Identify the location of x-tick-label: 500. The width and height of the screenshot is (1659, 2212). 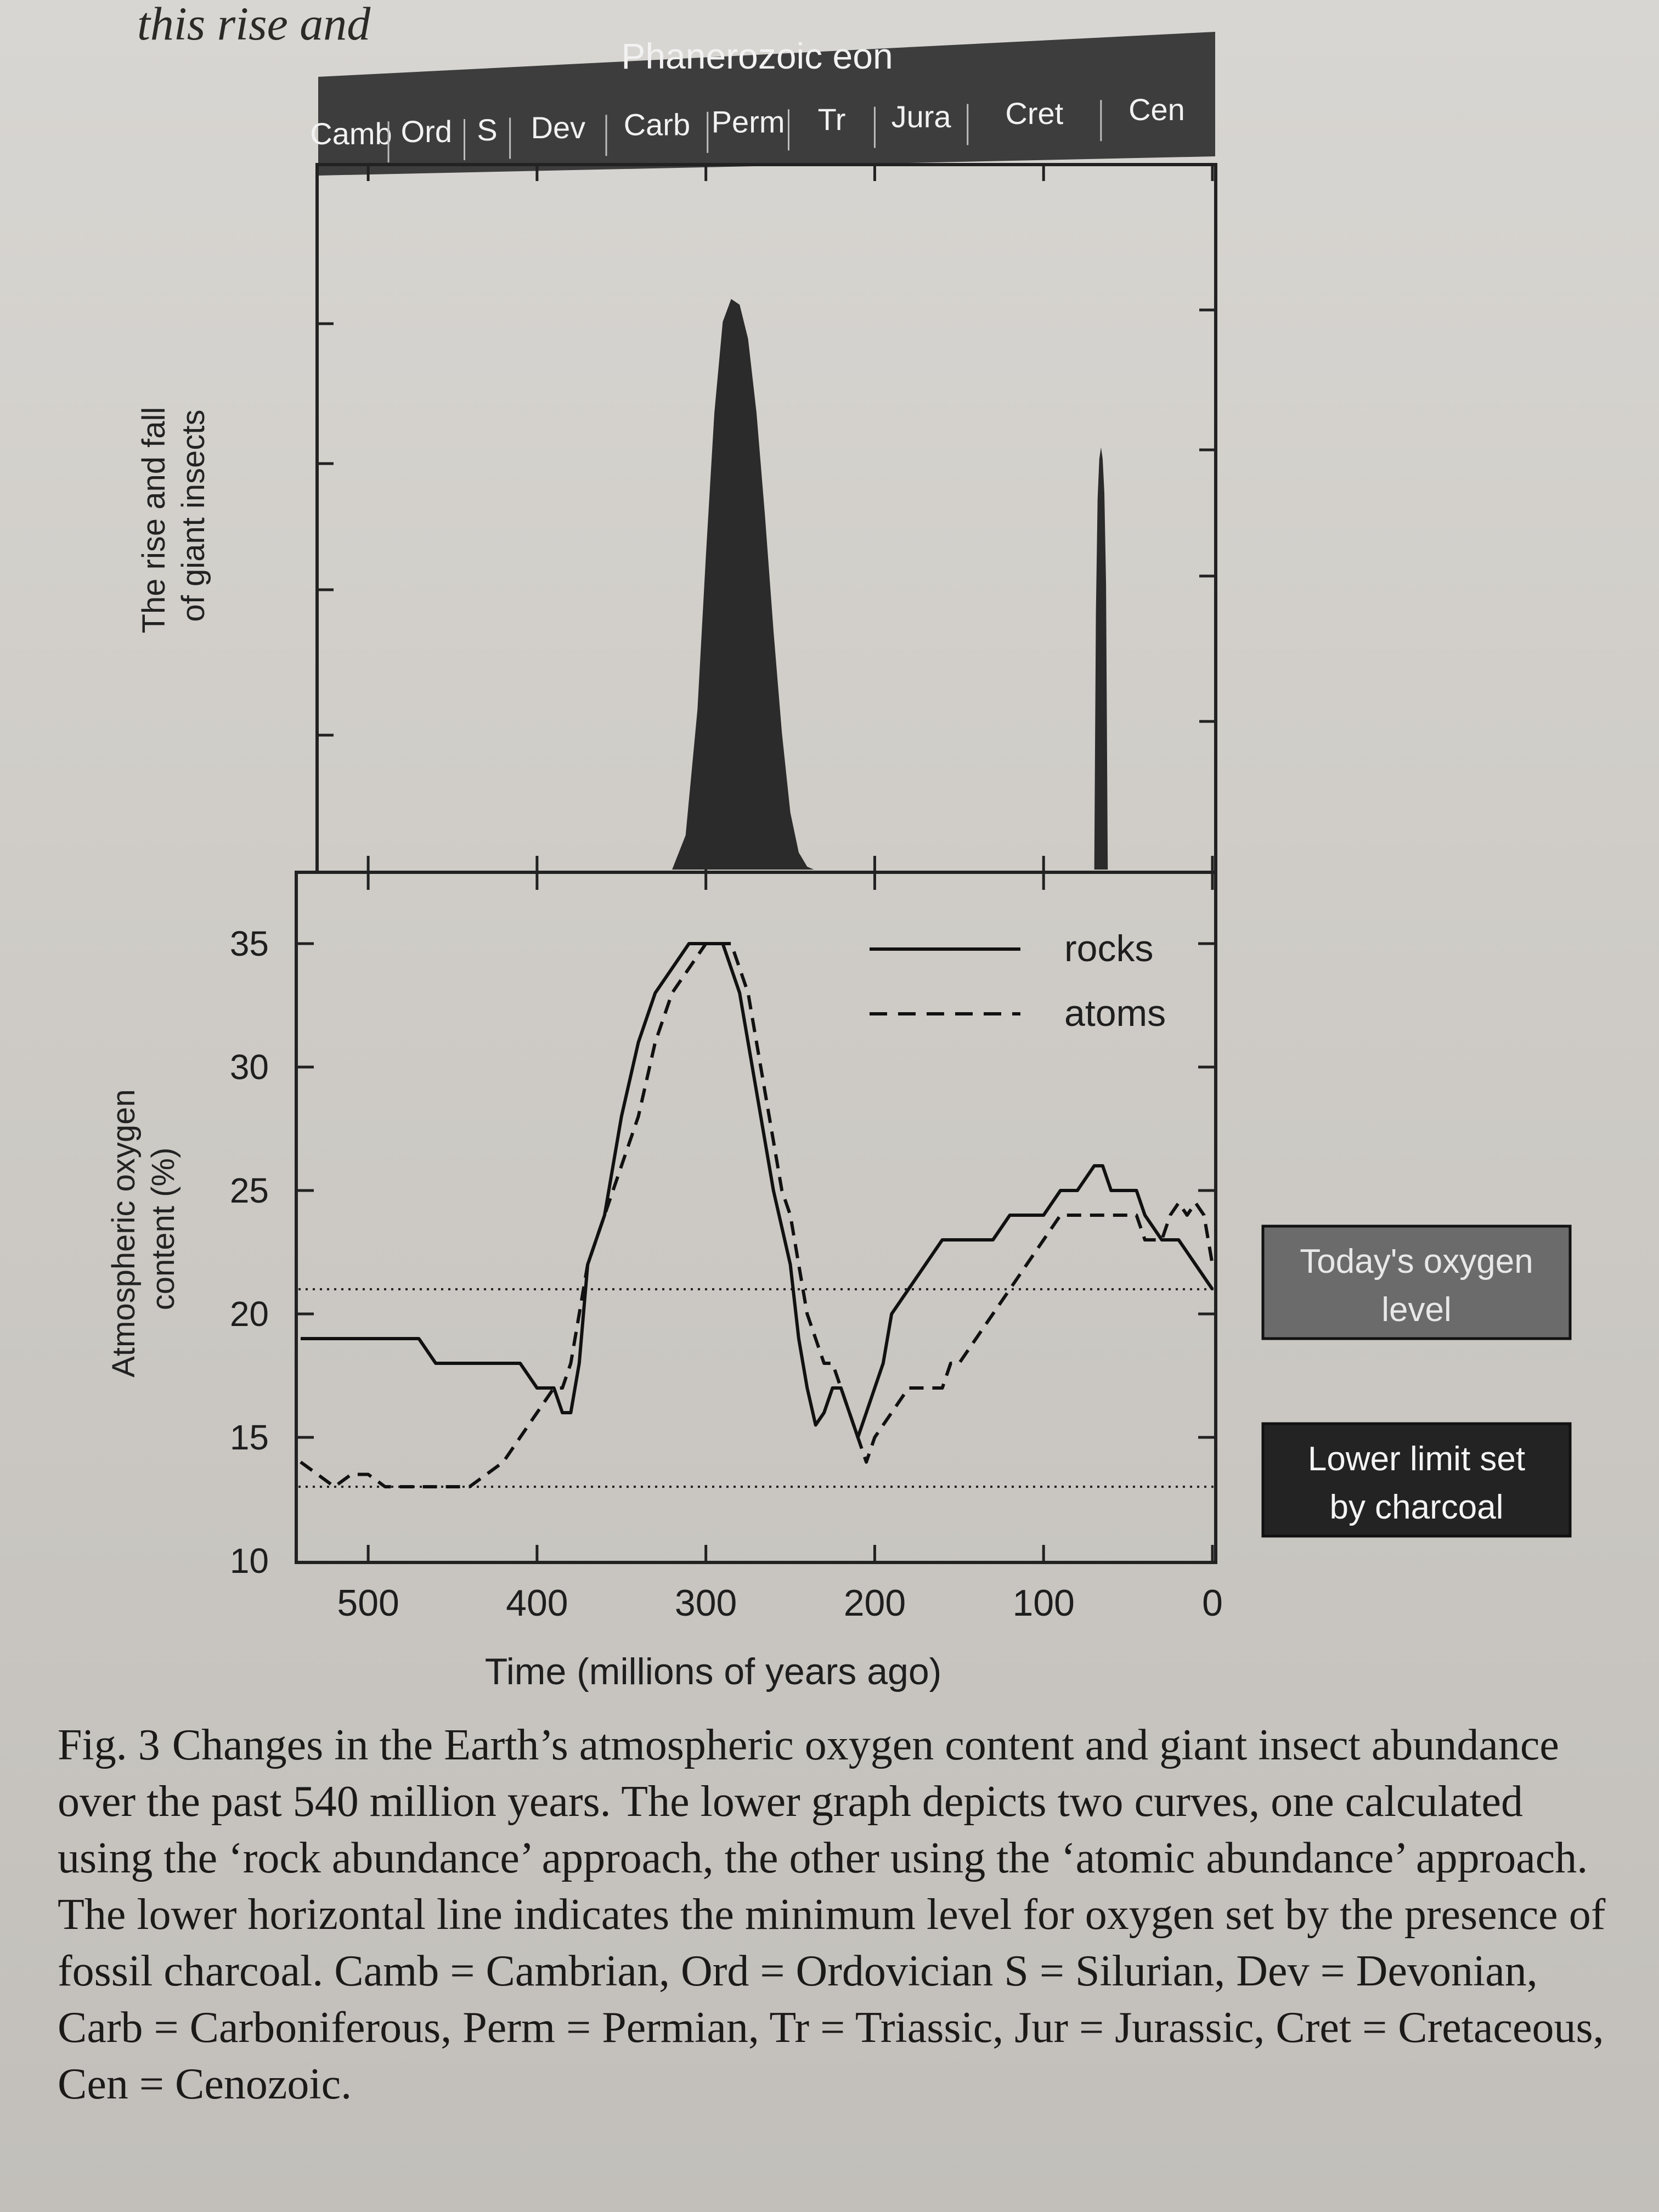
(368, 1603).